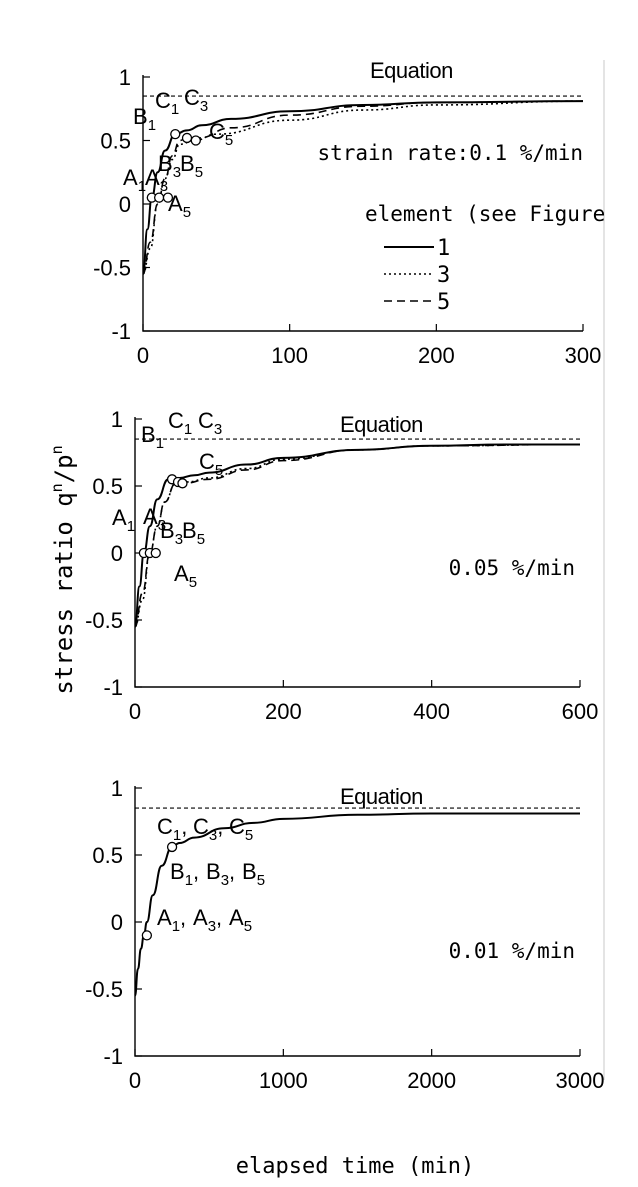 The image size is (638, 1187). What do you see at coordinates (355, 1166) in the screenshot?
I see `x-axis-label: elapsed time (min)` at bounding box center [355, 1166].